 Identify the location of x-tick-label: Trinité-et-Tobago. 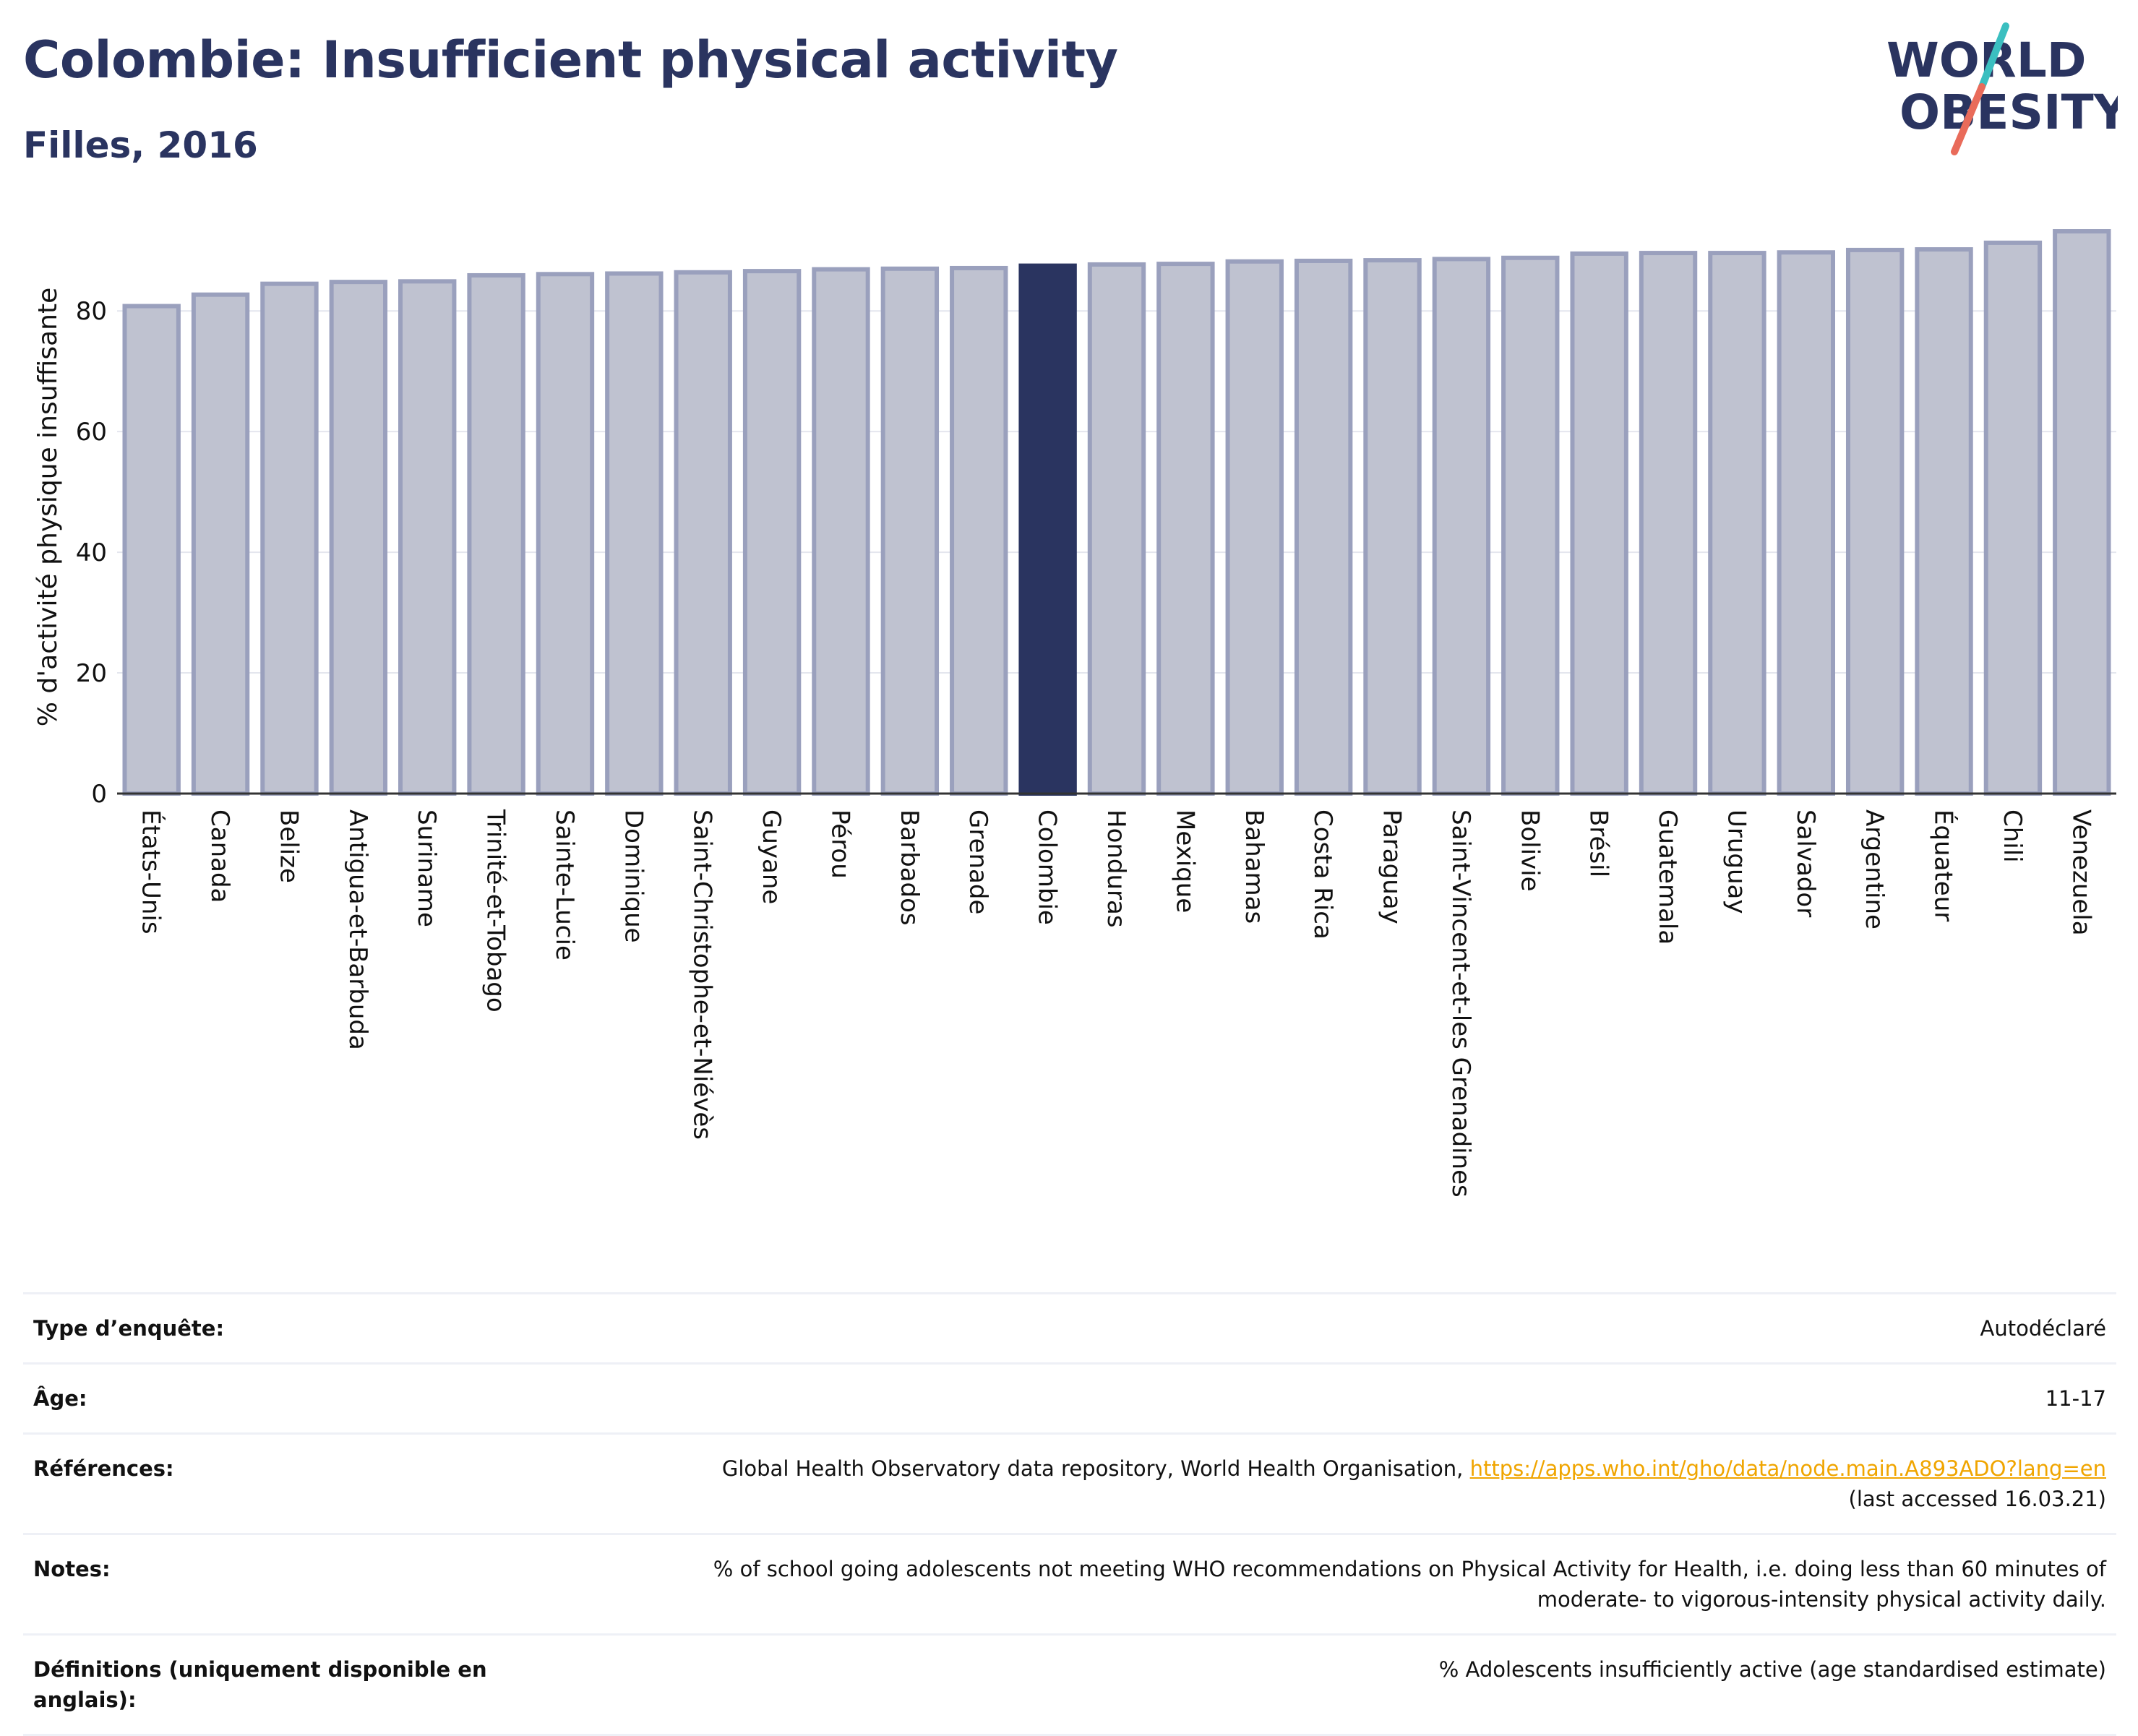
(495, 911).